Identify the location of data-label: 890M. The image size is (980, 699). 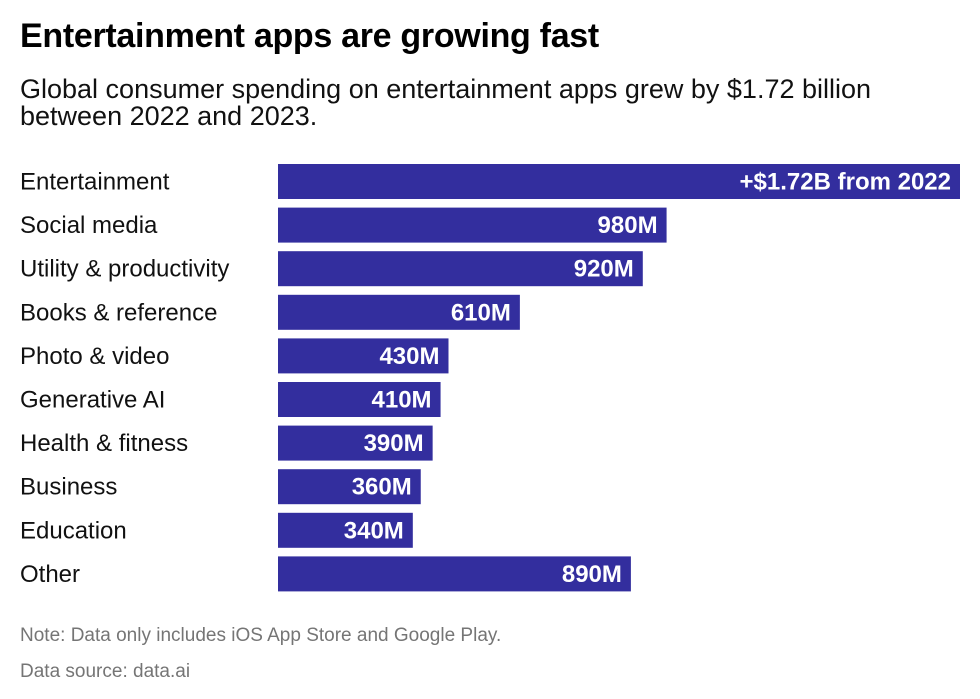
(592, 574).